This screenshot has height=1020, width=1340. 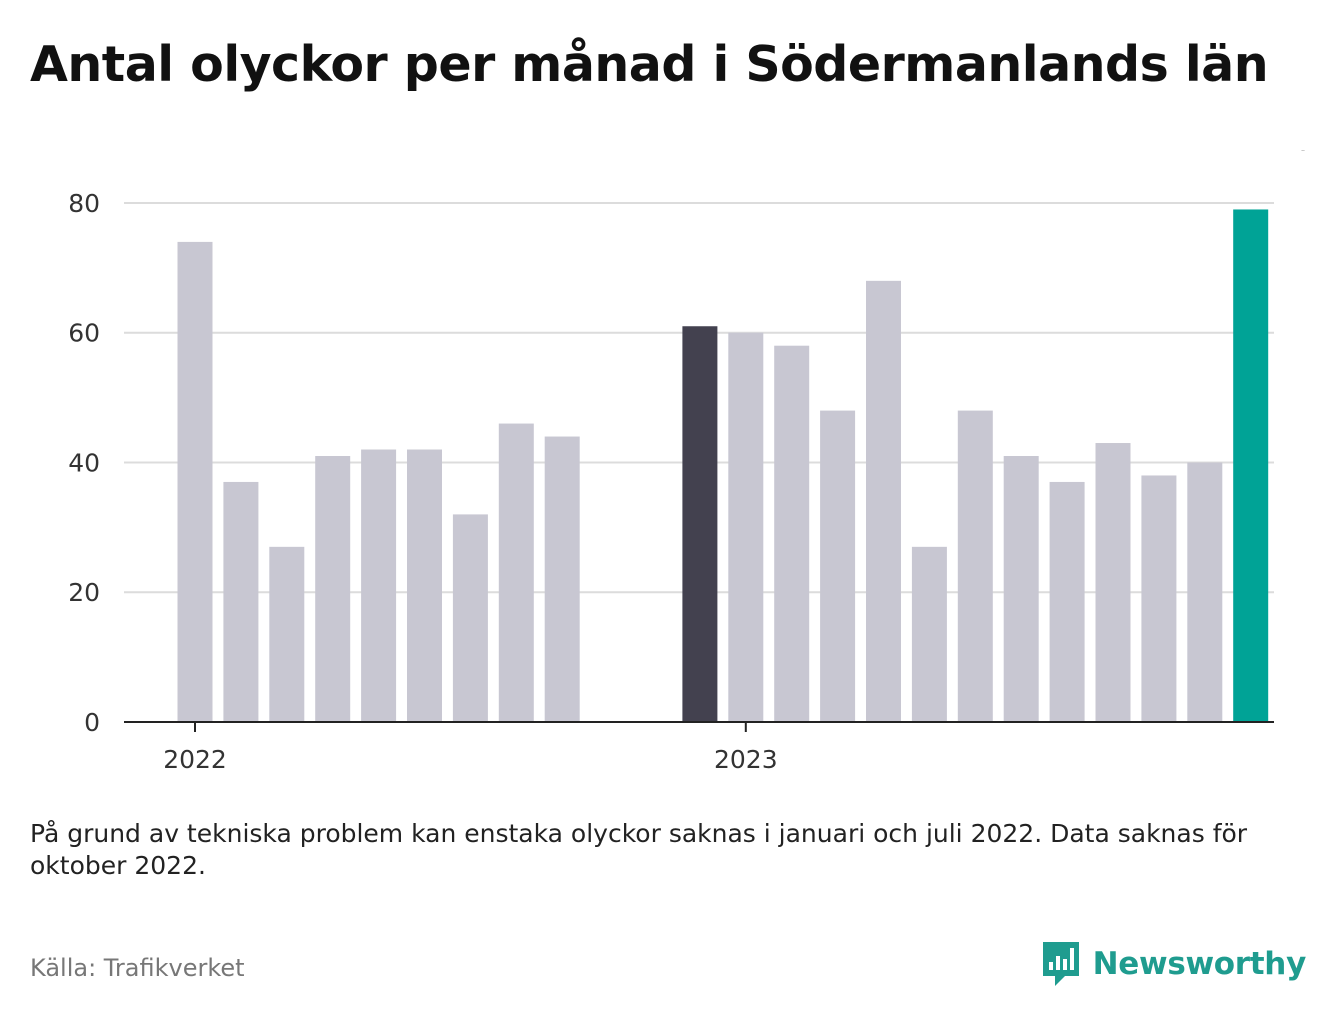 What do you see at coordinates (746, 759) in the screenshot?
I see `x-tick-label: 2023` at bounding box center [746, 759].